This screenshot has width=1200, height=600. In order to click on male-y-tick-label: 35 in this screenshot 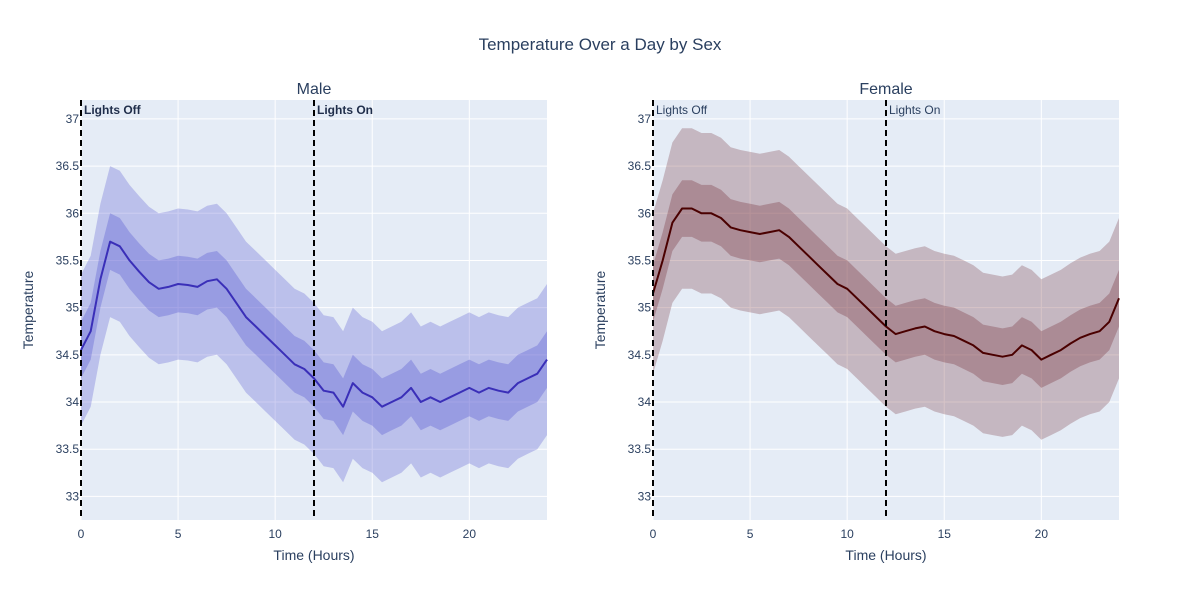, I will do `click(73, 308)`.